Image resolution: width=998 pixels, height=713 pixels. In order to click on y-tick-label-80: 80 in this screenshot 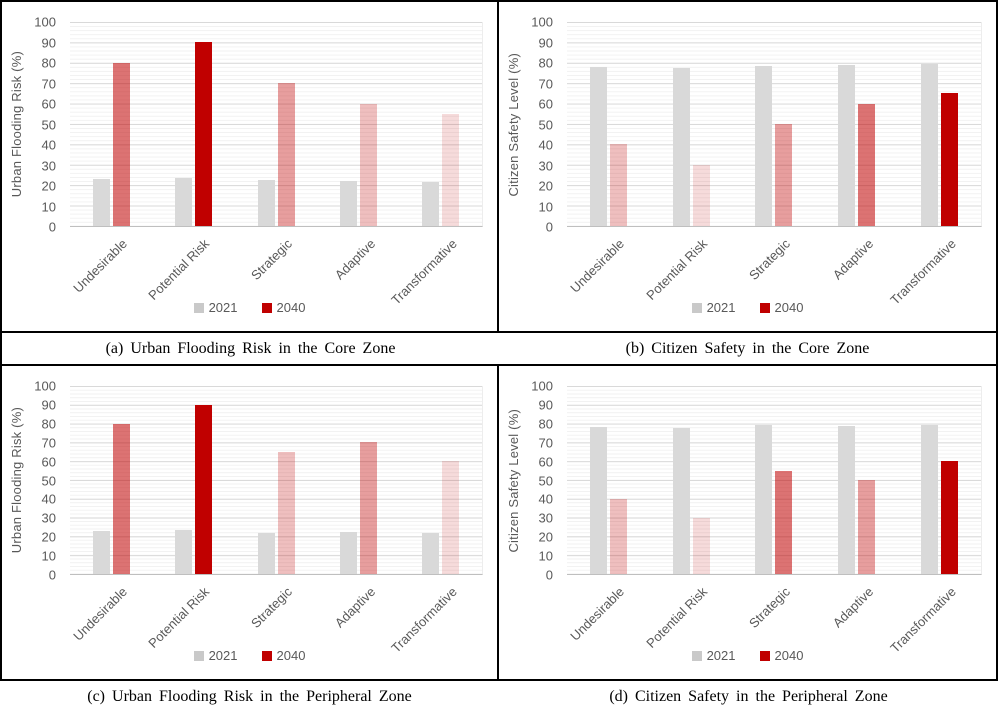, I will do `click(545, 63)`.